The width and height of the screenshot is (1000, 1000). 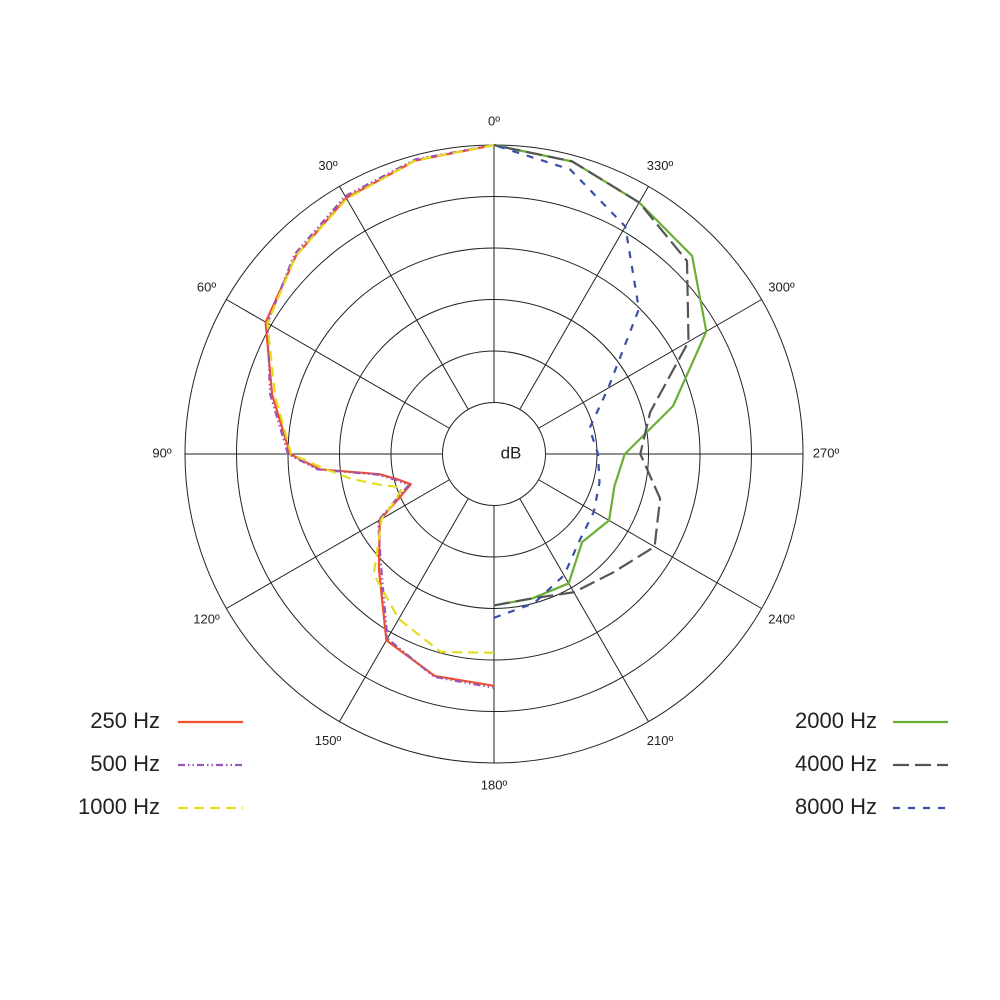 I want to click on theta-tick-label: 210º, so click(x=660, y=740).